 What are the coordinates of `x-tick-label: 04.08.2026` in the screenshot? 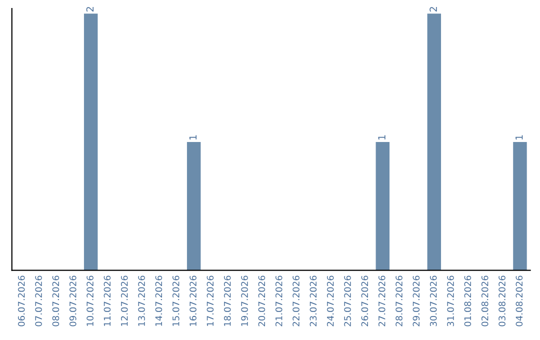 It's located at (519, 301).